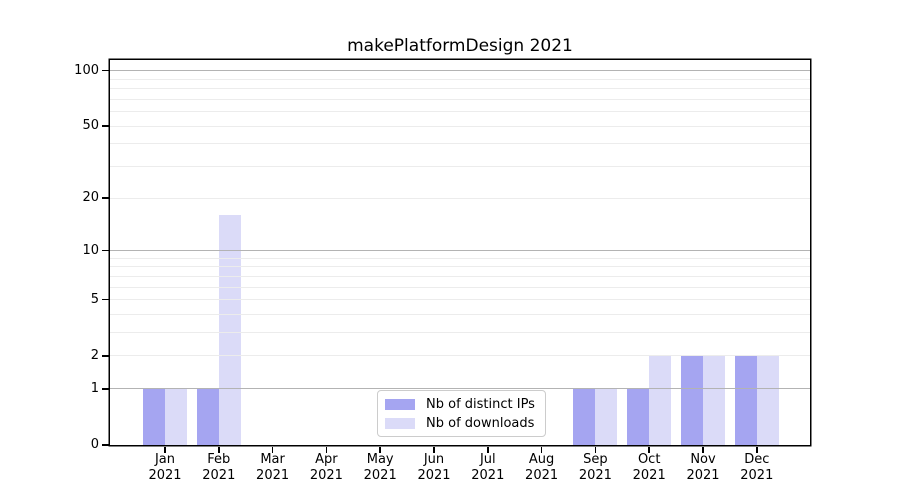 The image size is (900, 500). I want to click on x-tick-label: May 2021, so click(380, 468).